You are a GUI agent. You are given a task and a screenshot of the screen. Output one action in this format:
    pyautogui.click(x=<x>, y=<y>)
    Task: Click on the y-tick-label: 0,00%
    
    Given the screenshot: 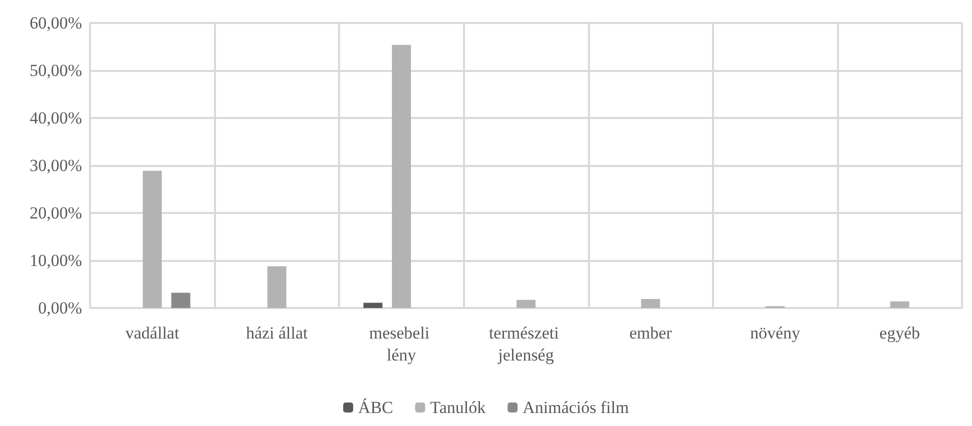 What is the action you would take?
    pyautogui.click(x=60, y=308)
    